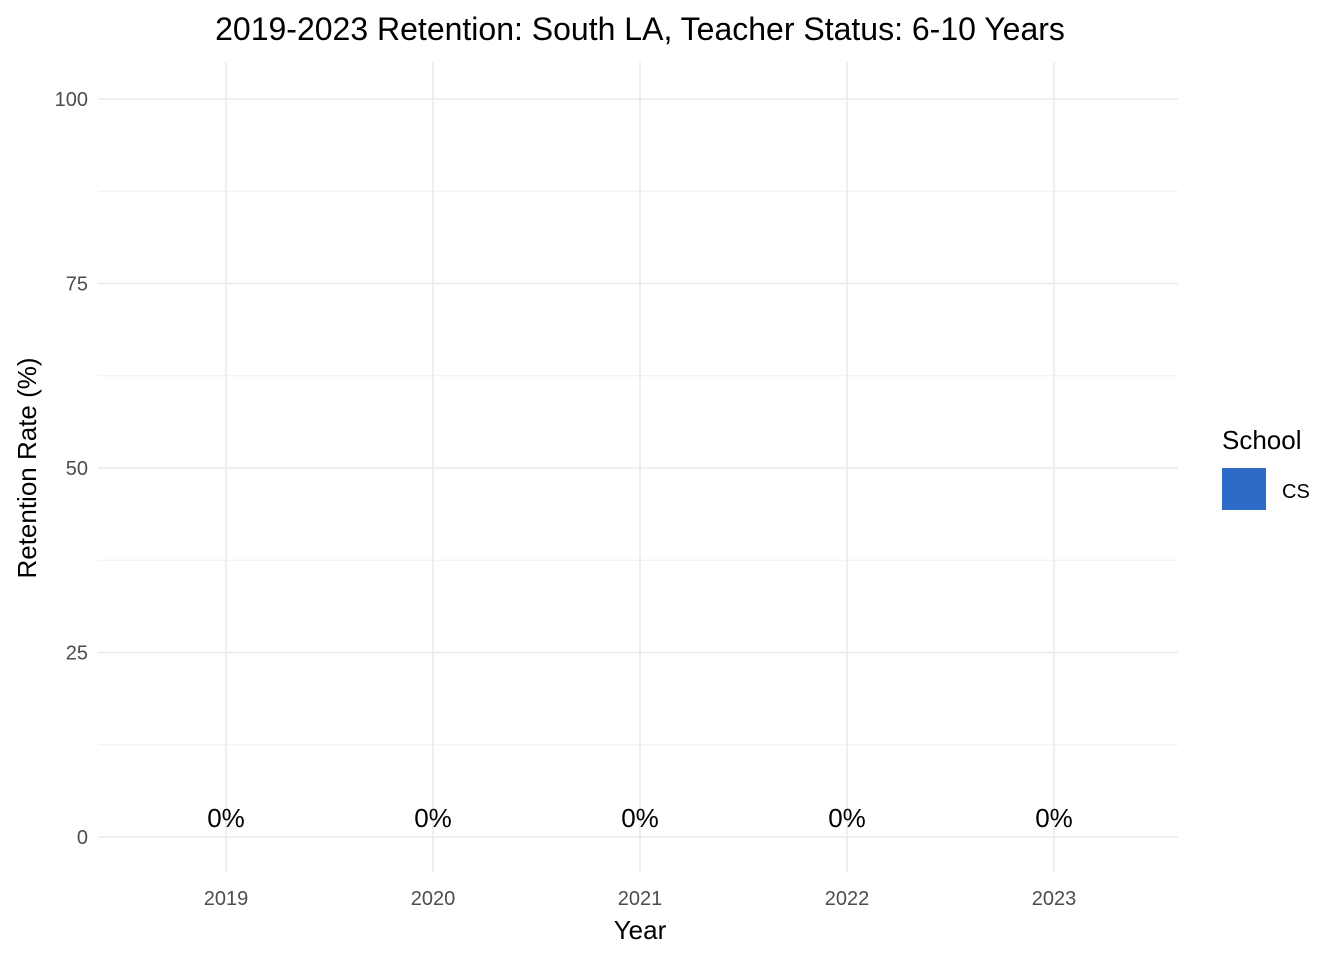 The image size is (1344, 960). Describe the element at coordinates (82, 838) in the screenshot. I see `y-tick-label: 0` at that location.